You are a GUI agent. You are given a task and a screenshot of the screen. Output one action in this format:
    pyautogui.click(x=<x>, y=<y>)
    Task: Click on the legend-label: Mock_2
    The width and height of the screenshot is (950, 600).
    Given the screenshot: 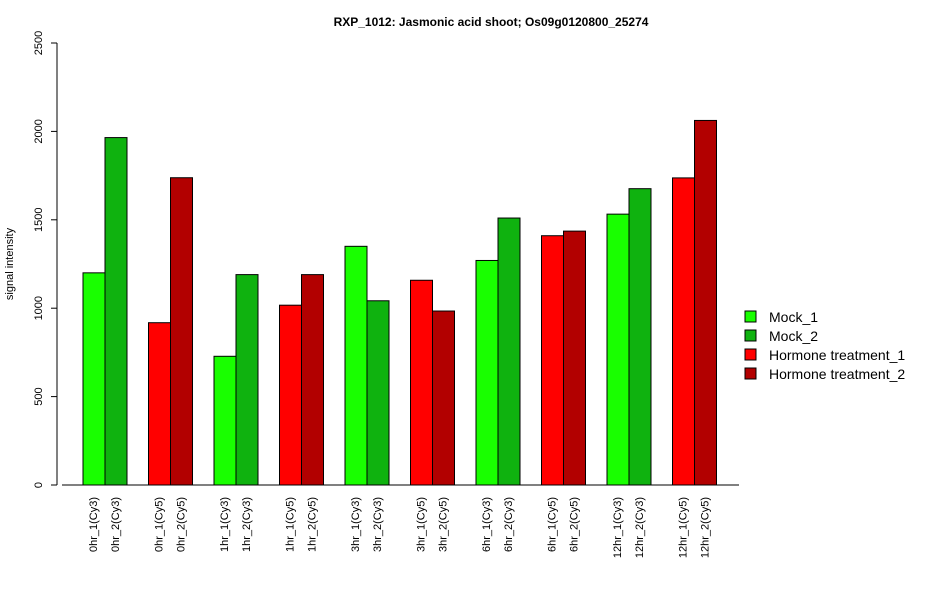 What is the action you would take?
    pyautogui.click(x=793, y=336)
    